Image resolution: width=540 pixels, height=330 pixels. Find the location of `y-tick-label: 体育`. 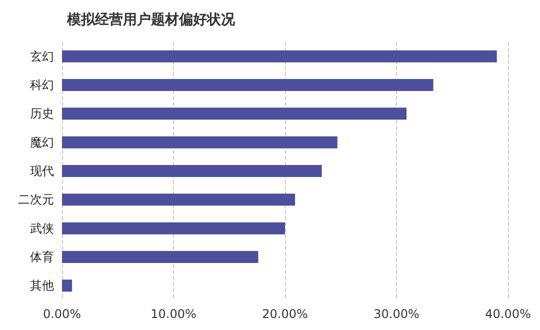

y-tick-label: 体育 is located at coordinates (42, 257).